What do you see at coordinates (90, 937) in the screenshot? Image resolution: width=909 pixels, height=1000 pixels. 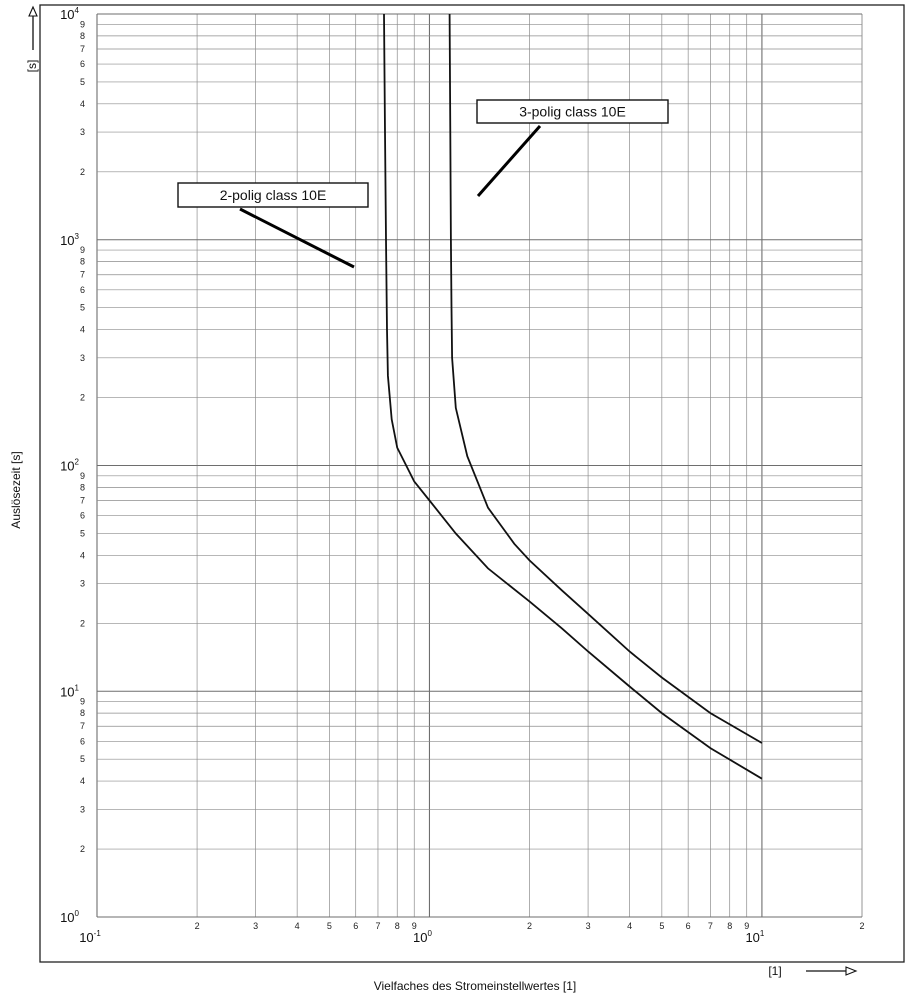 I see `x-decade-label: 10-1` at bounding box center [90, 937].